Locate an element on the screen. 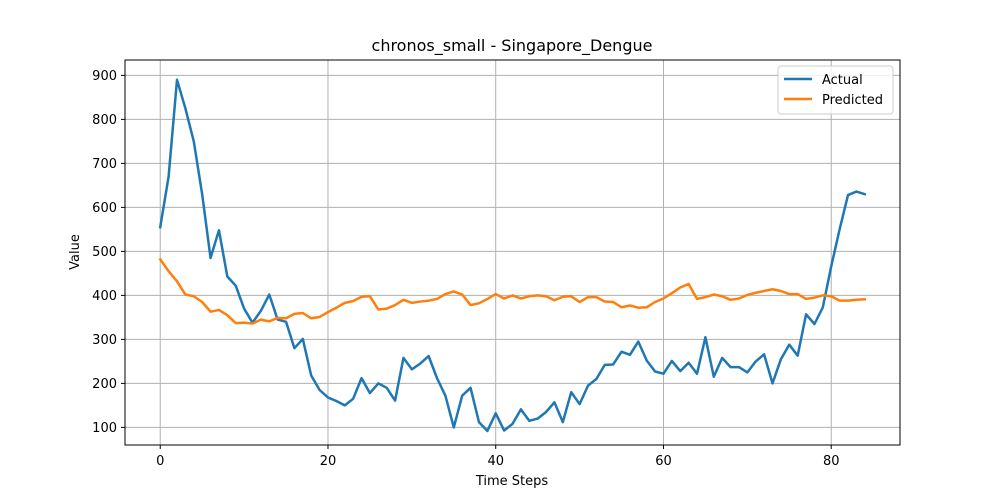 The image size is (1000, 500). x-tick-label: 0 is located at coordinates (160, 461).